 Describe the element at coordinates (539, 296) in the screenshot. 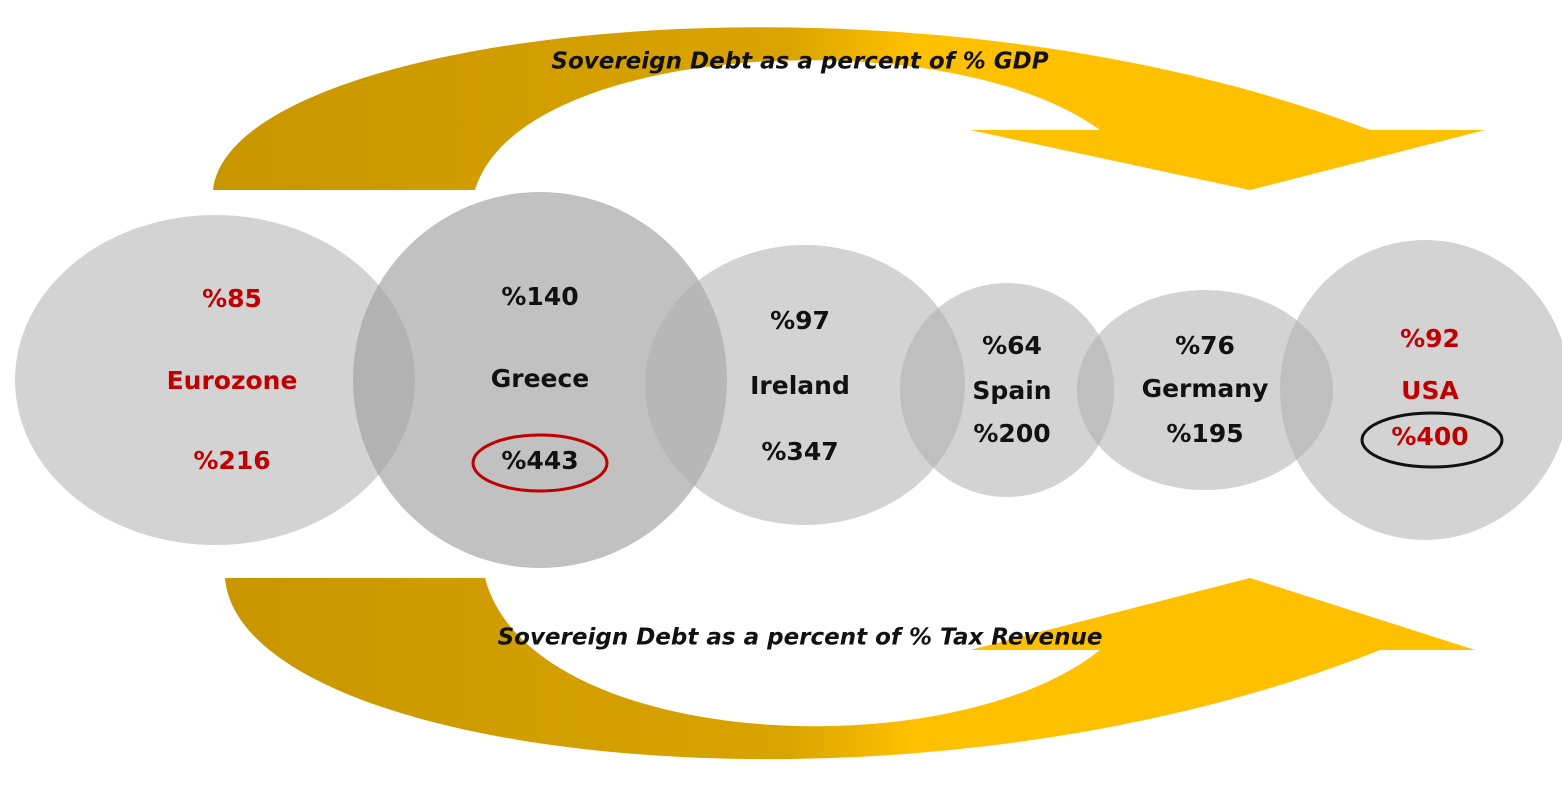

I see `gdp-value: %140` at that location.